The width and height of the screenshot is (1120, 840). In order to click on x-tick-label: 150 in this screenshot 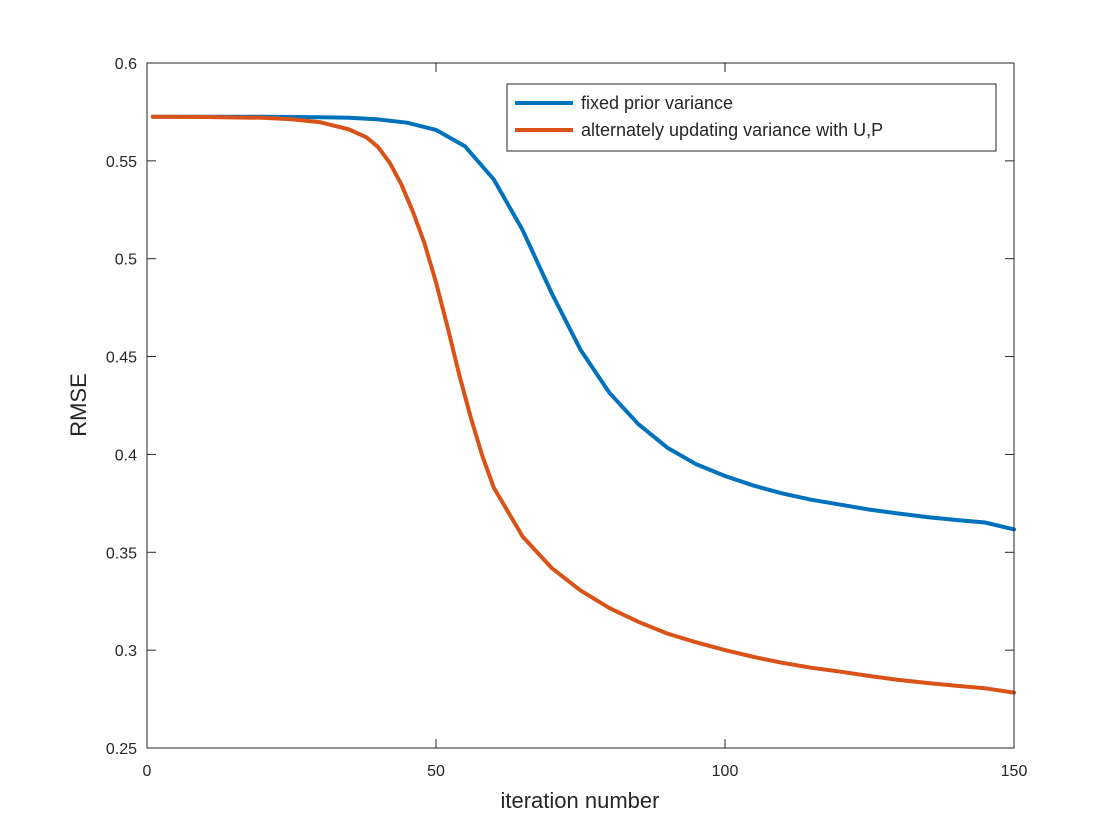, I will do `click(1014, 771)`.